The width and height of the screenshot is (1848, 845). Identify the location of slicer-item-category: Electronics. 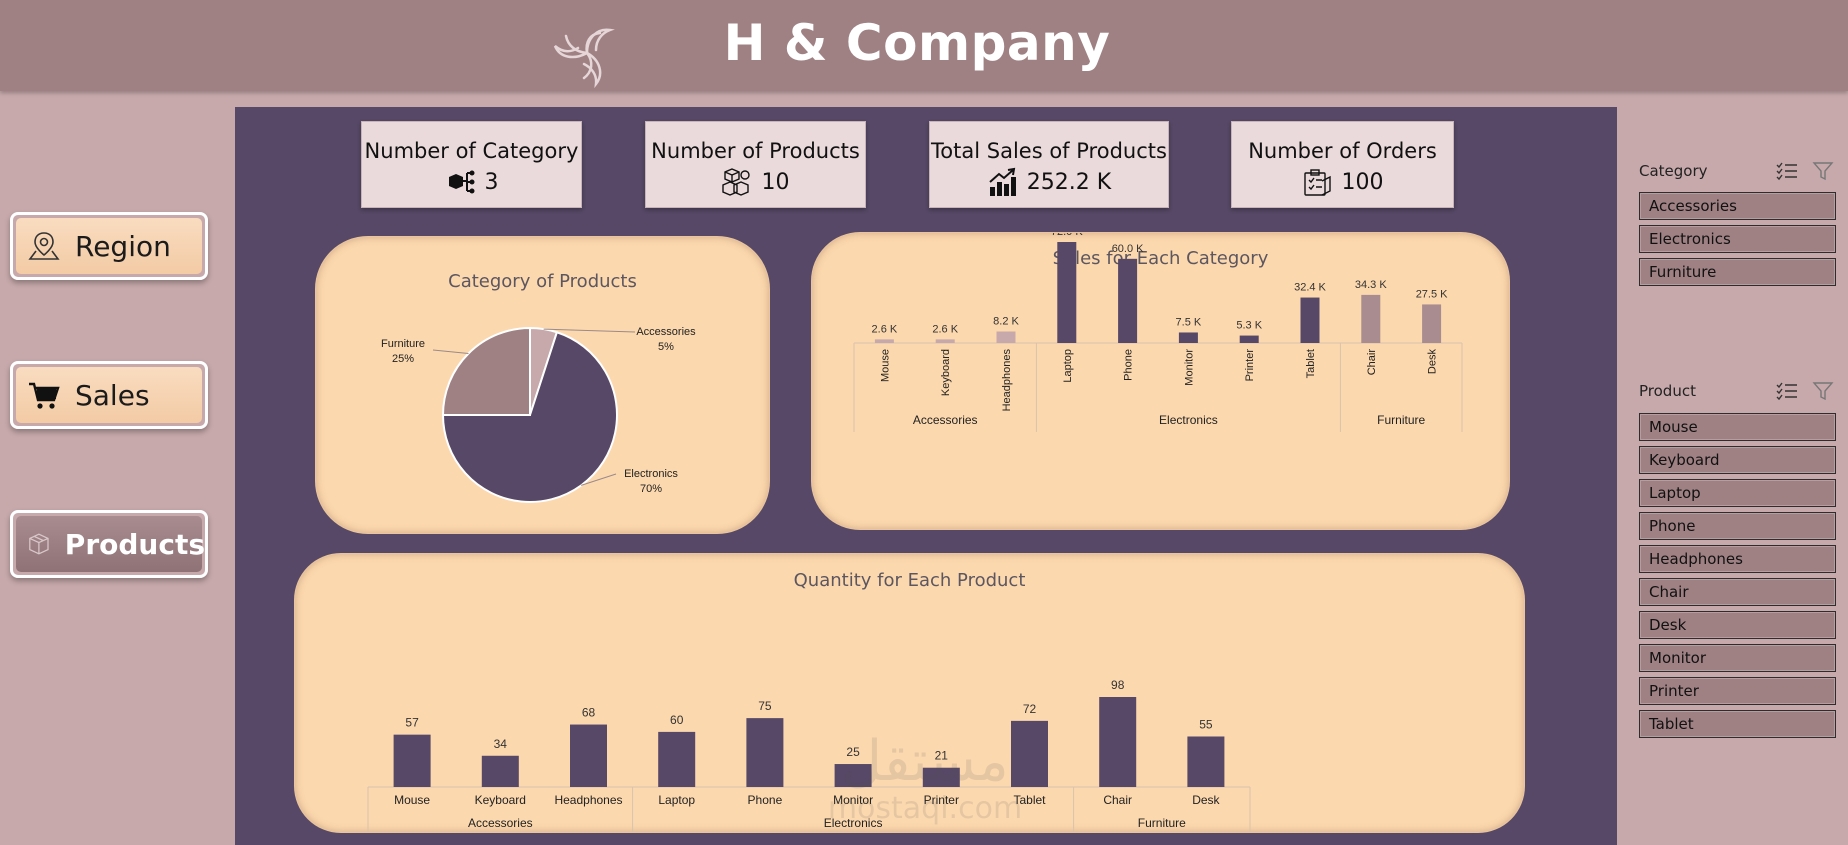
(1737, 239).